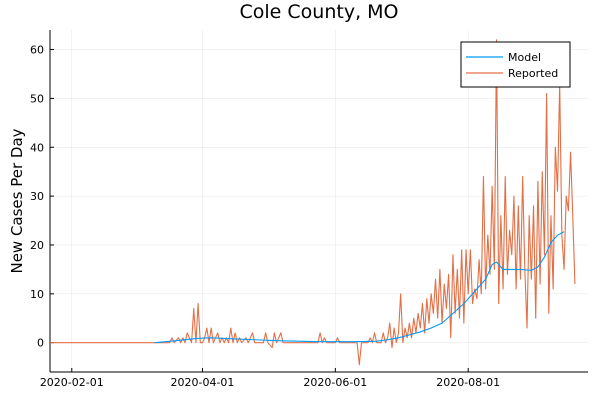 This screenshot has width=600, height=400. I want to click on x-tick-label: 2020-08-01, so click(468, 382).